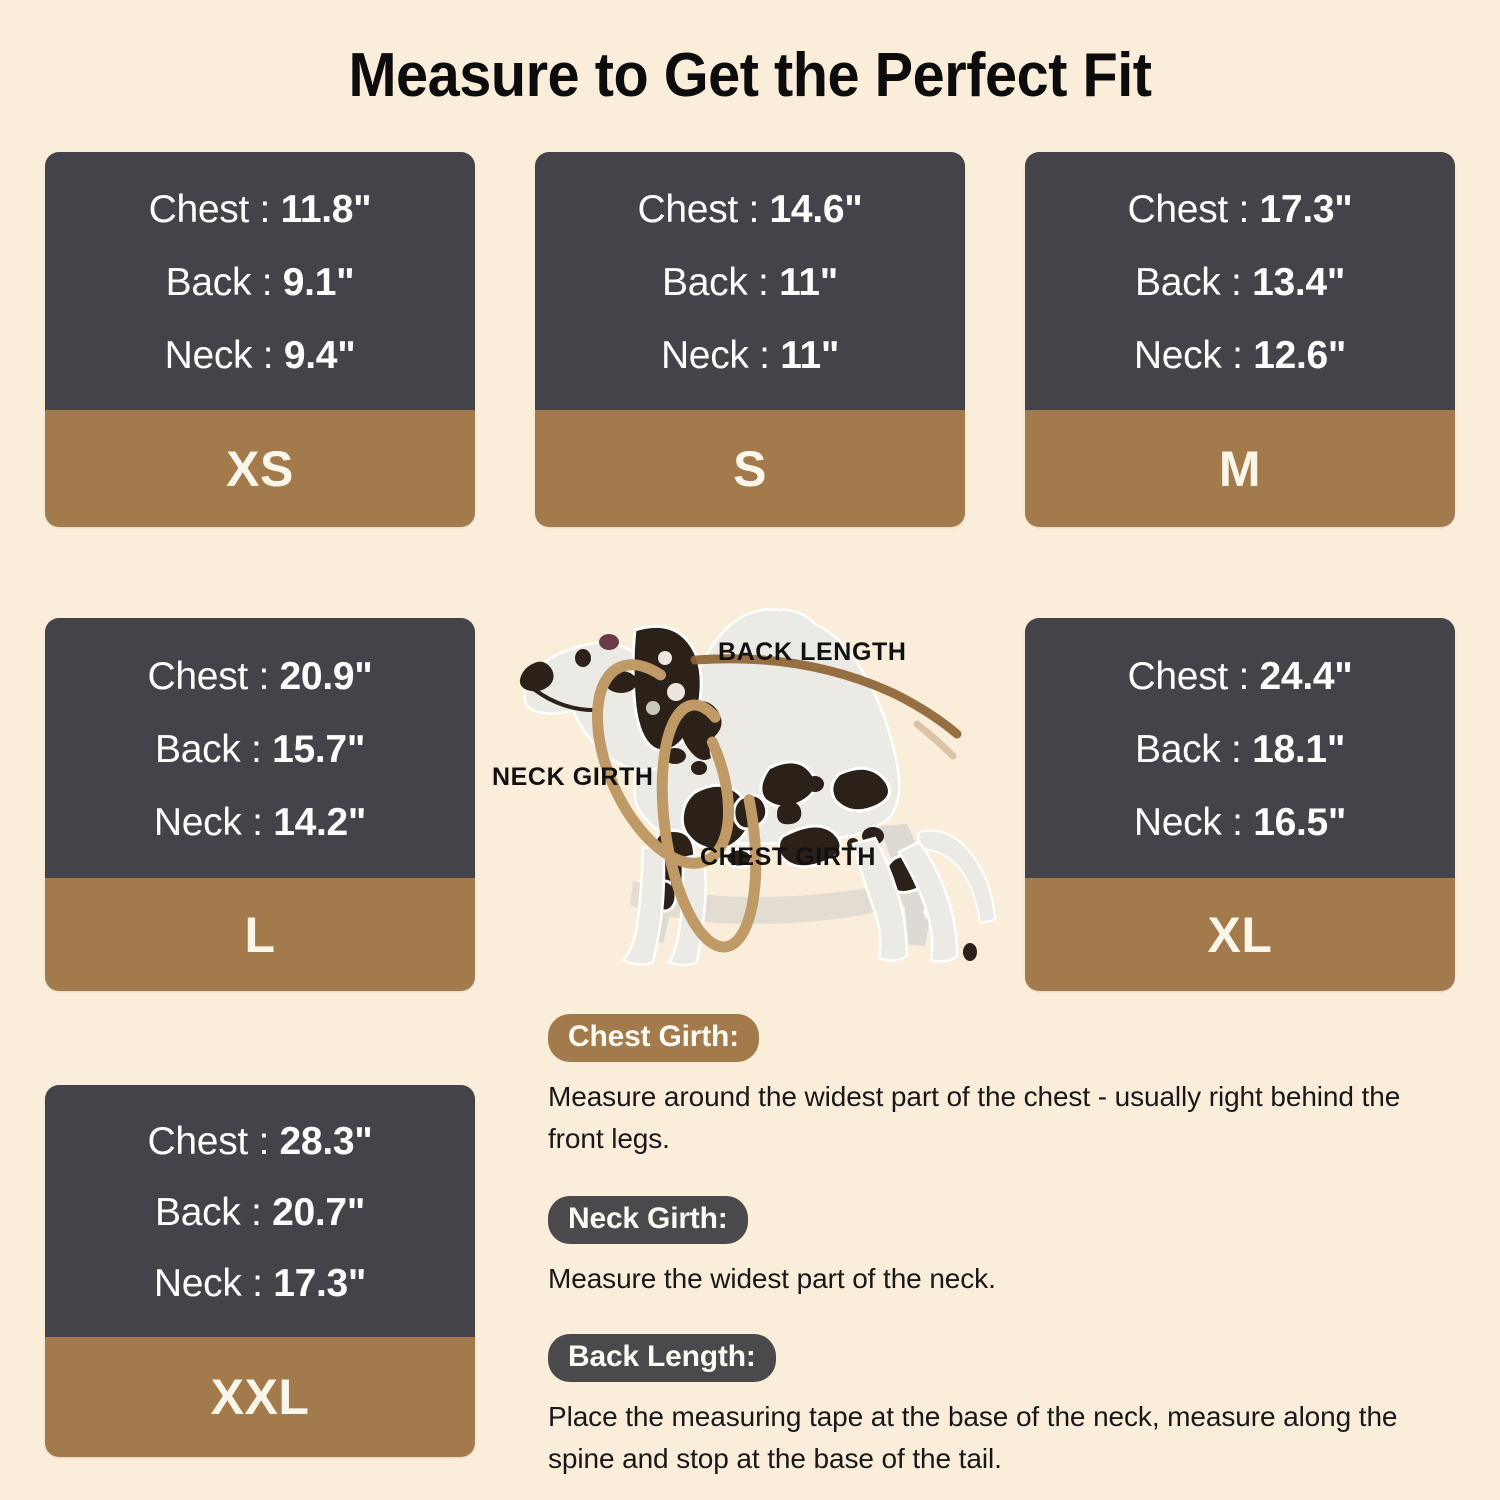 The height and width of the screenshot is (1500, 1500). Describe the element at coordinates (260, 1397) in the screenshot. I see `size-label: XXL` at that location.